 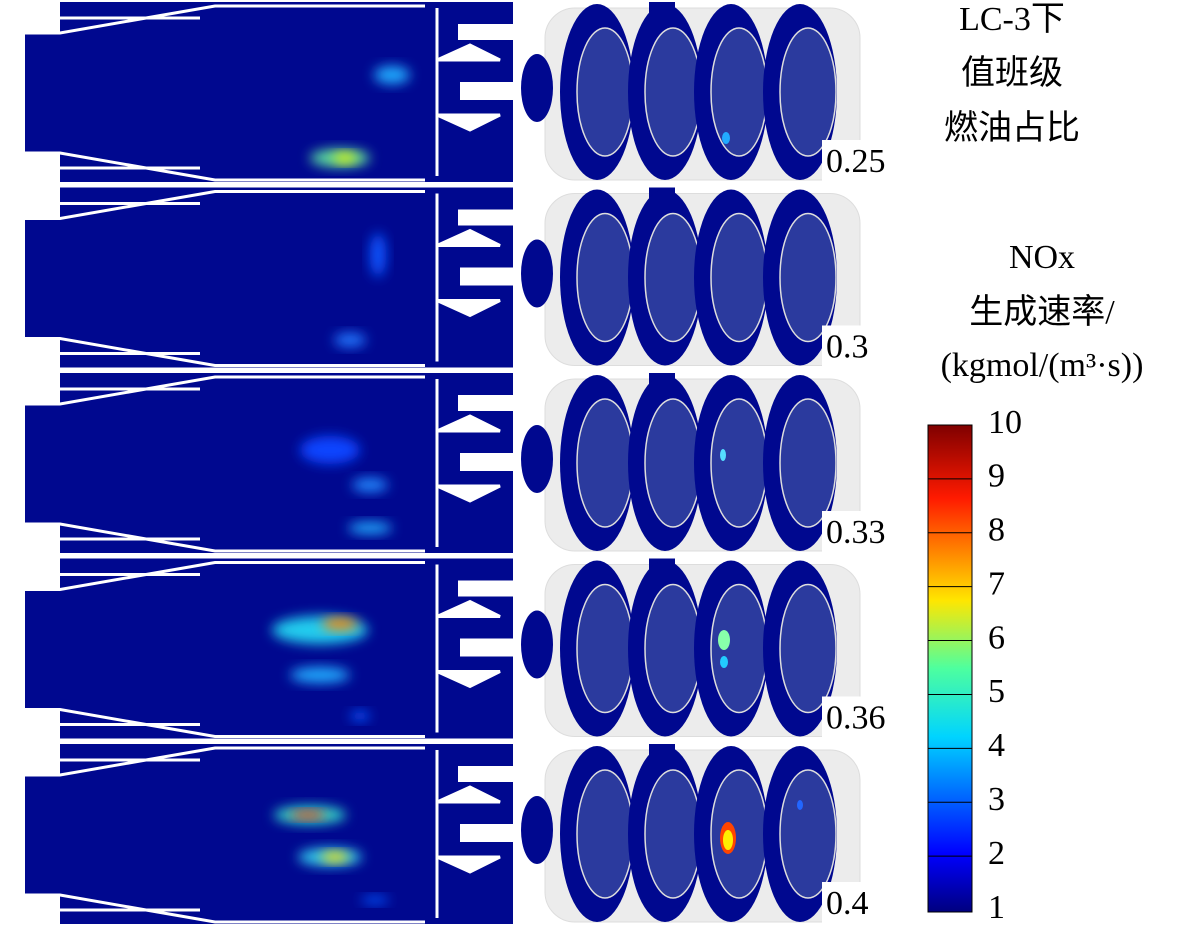 What do you see at coordinates (856, 161) in the screenshot?
I see `panel-label: 0.25` at bounding box center [856, 161].